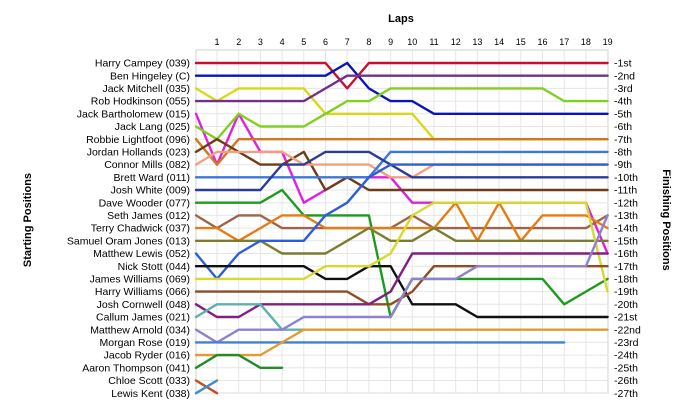 This screenshot has width=700, height=410. I want to click on starting-position-label: Jack Lang (025), so click(152, 127).